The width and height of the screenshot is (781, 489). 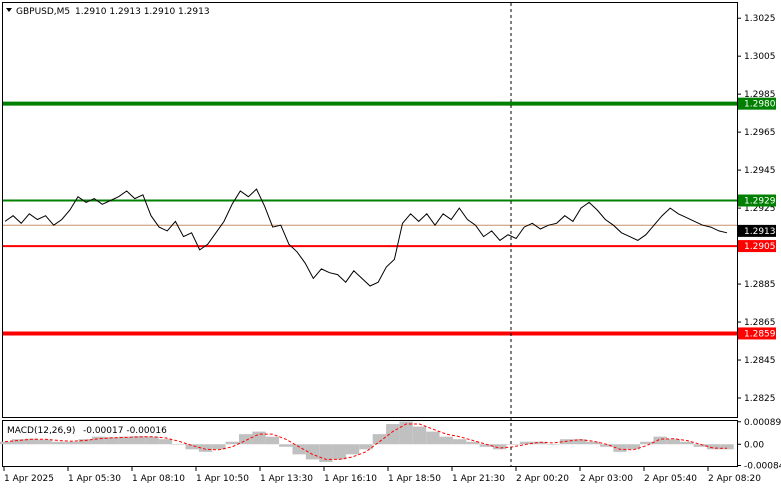 I want to click on price-tick-label: 1.3005, so click(x=760, y=57).